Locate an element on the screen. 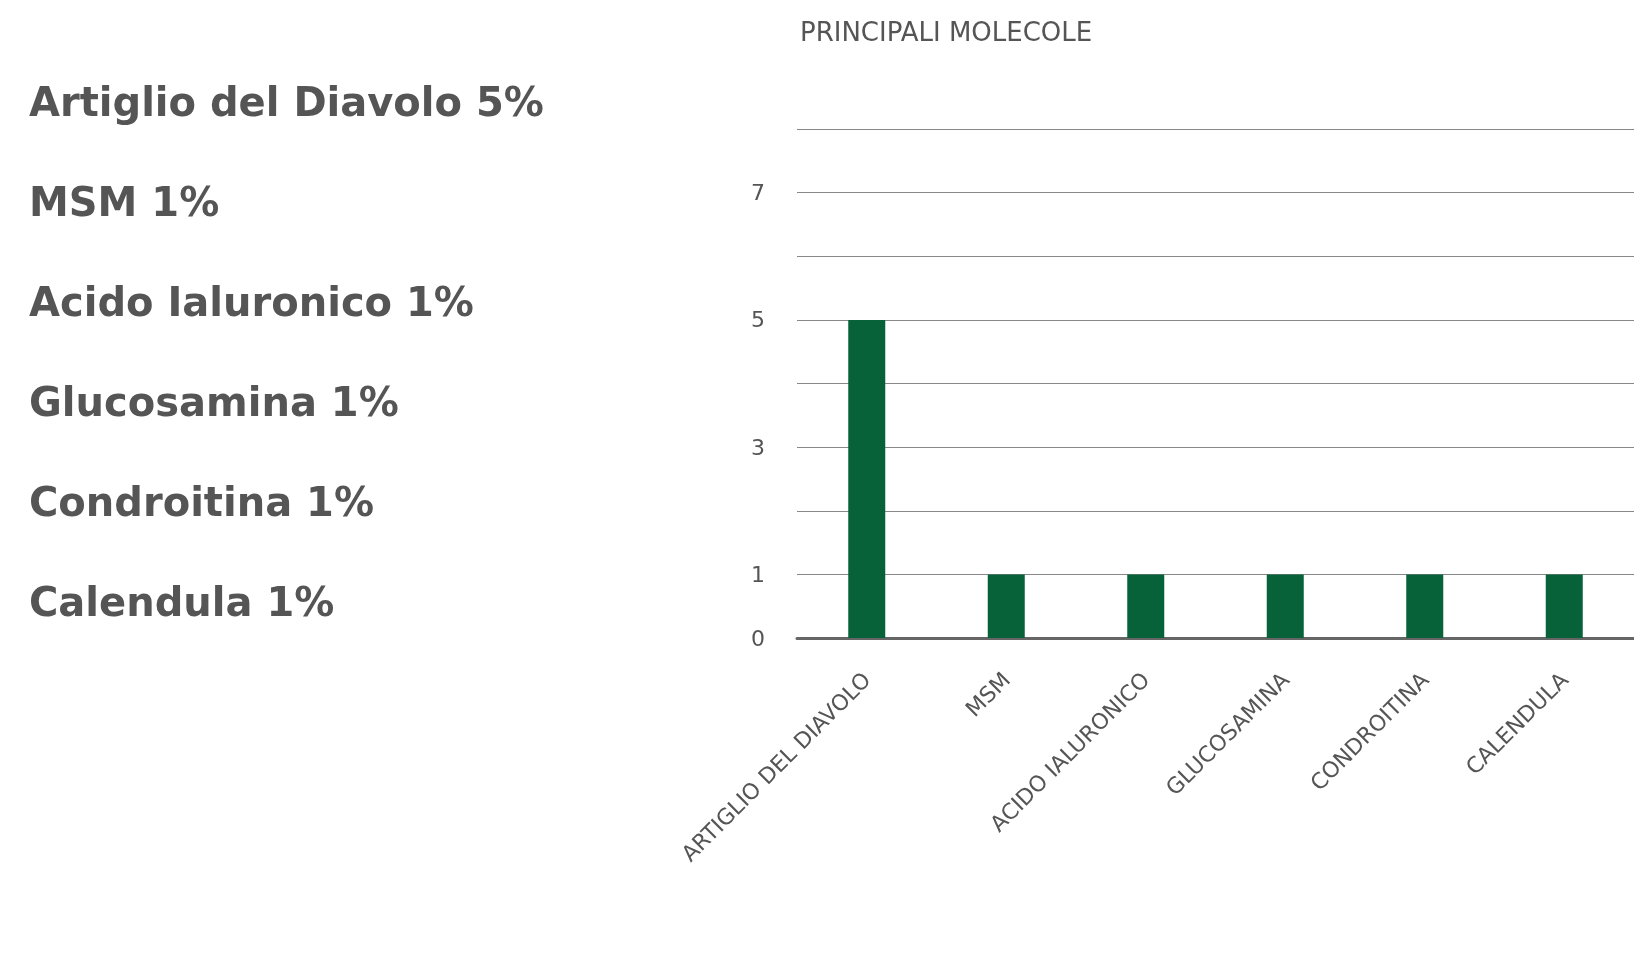  text: Artiglio del Diavolo 5% is located at coordinates (286, 102).